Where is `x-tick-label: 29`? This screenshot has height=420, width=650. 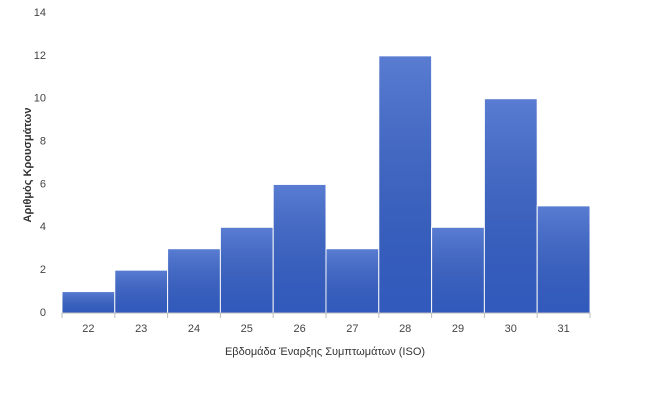
x-tick-label: 29 is located at coordinates (458, 329).